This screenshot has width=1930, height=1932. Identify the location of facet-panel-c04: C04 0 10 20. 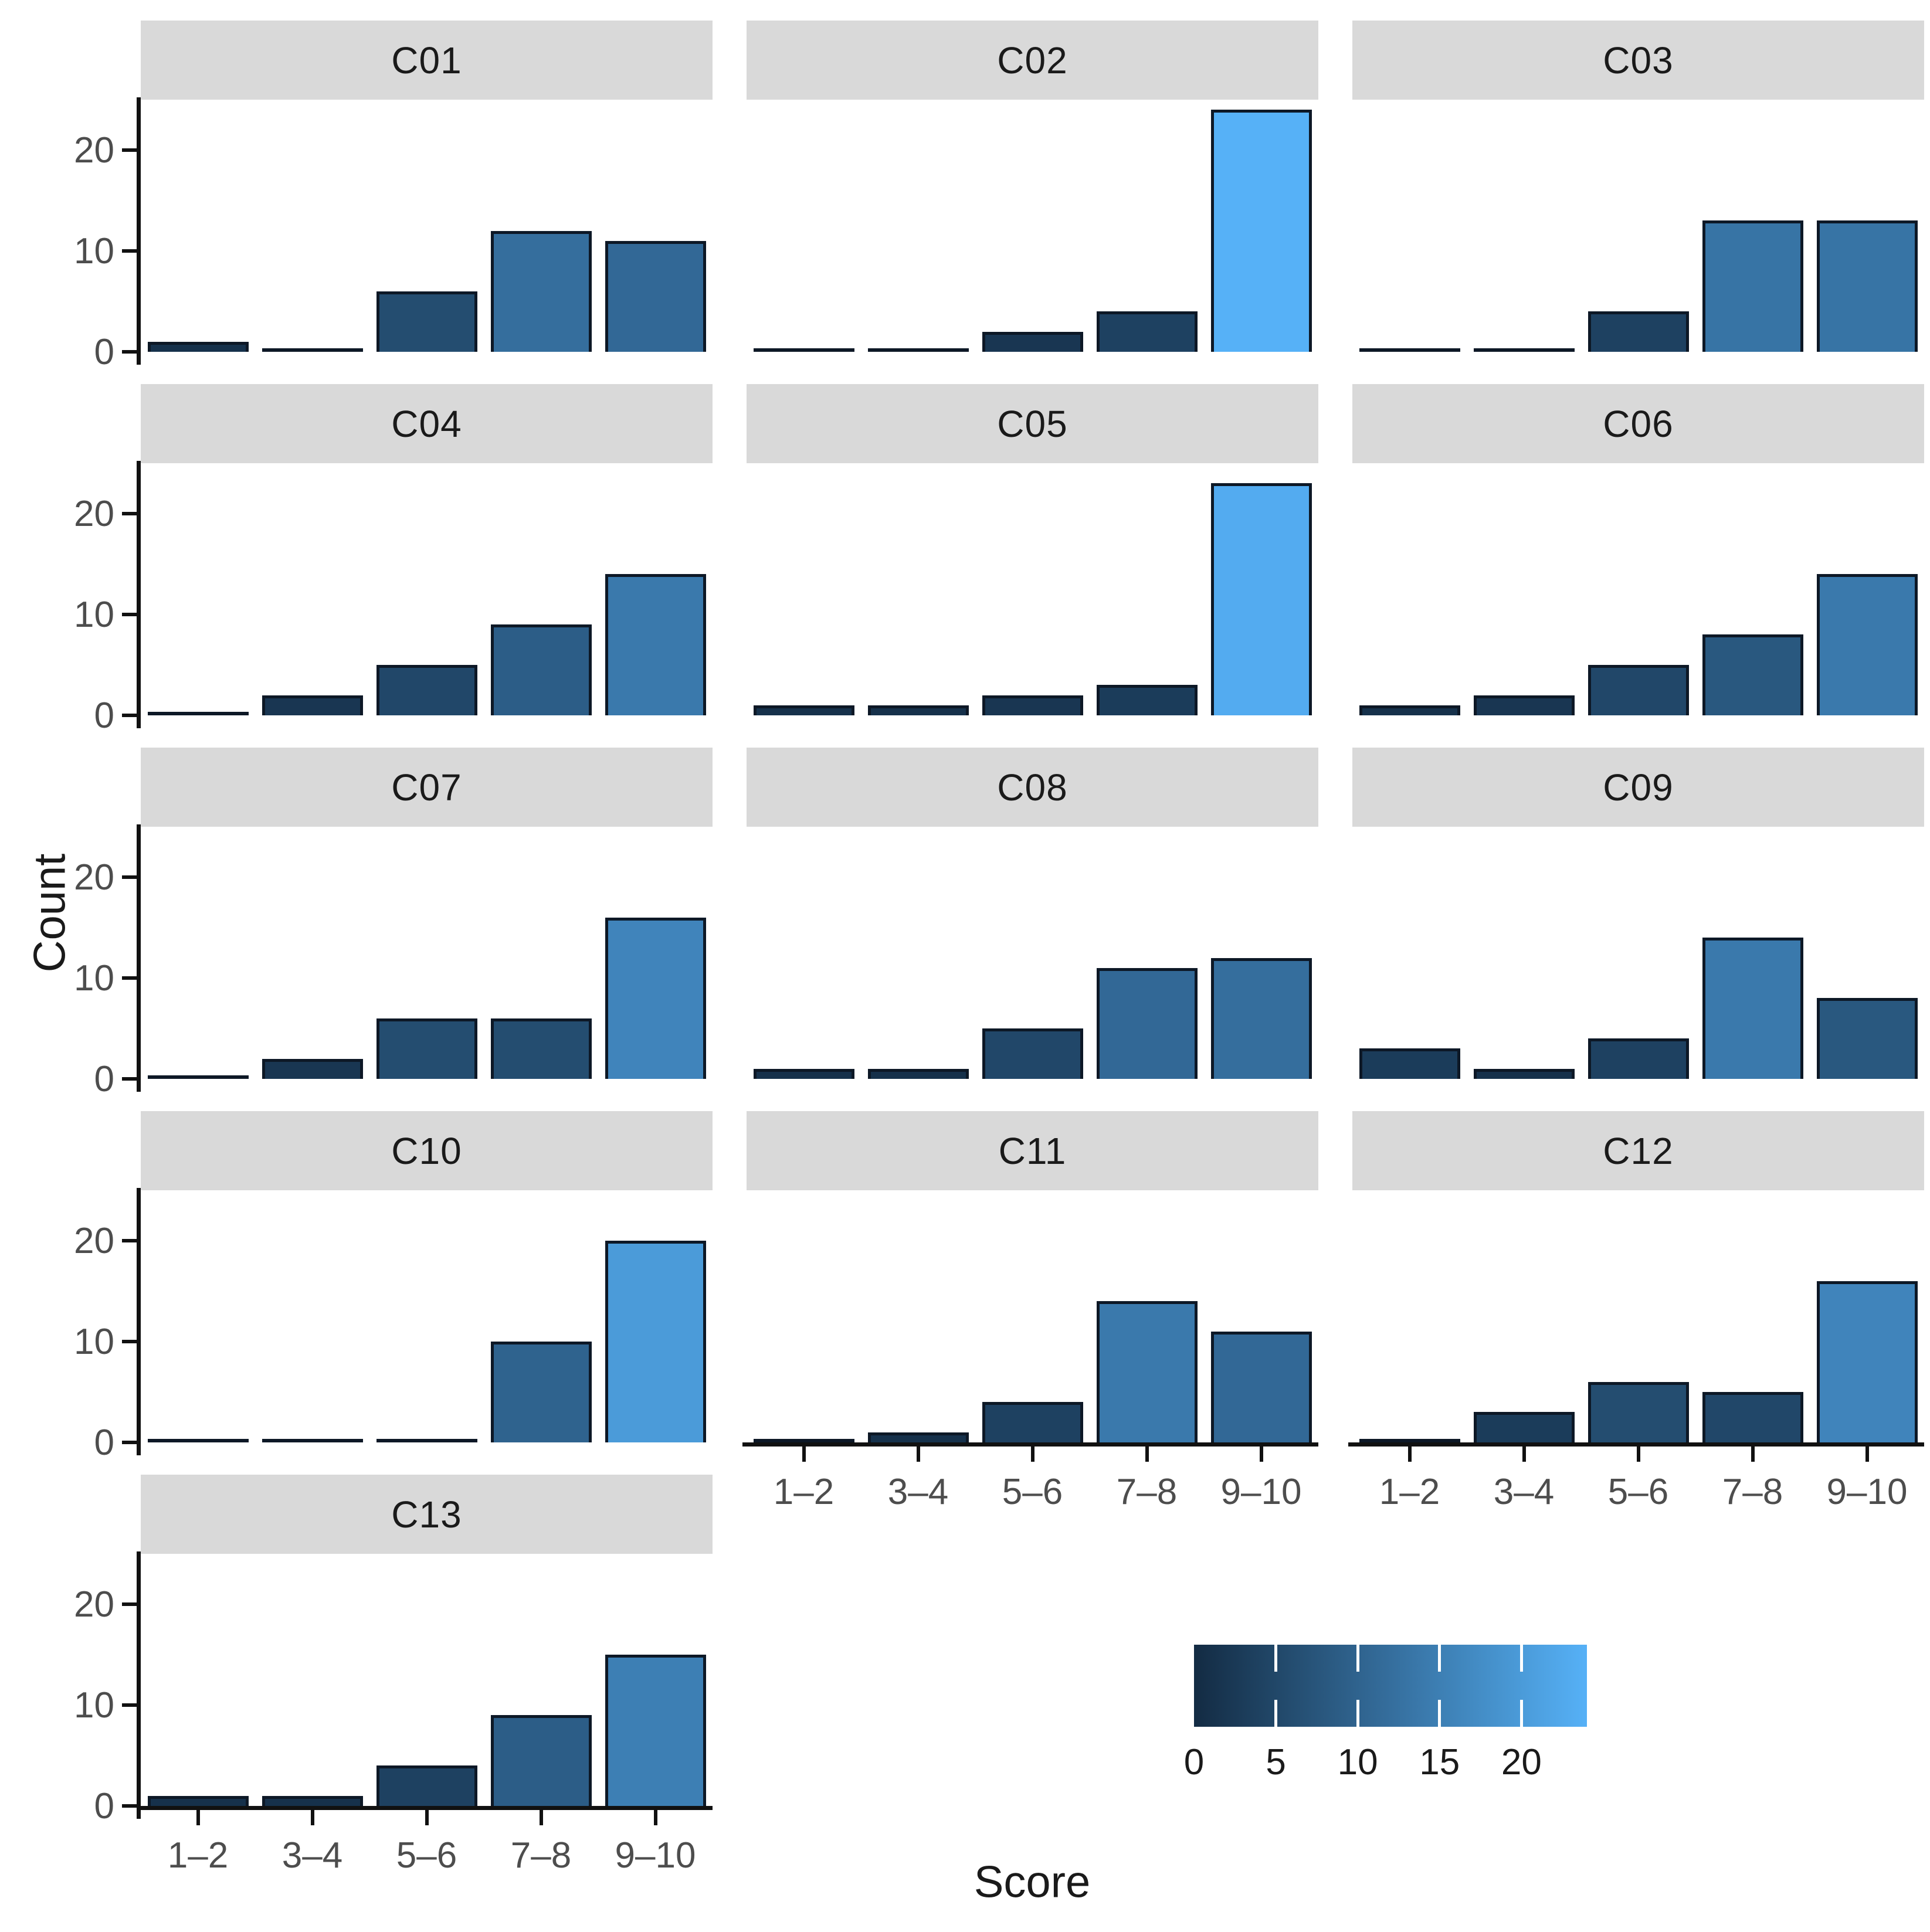
(394, 560).